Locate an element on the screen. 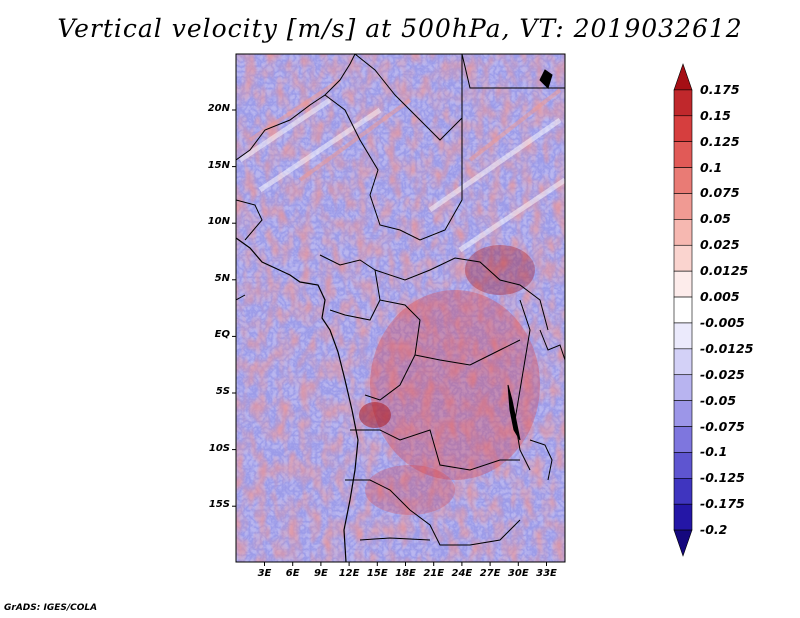 This screenshot has height=618, width=800. lon-label: 30E is located at coordinates (518, 573).